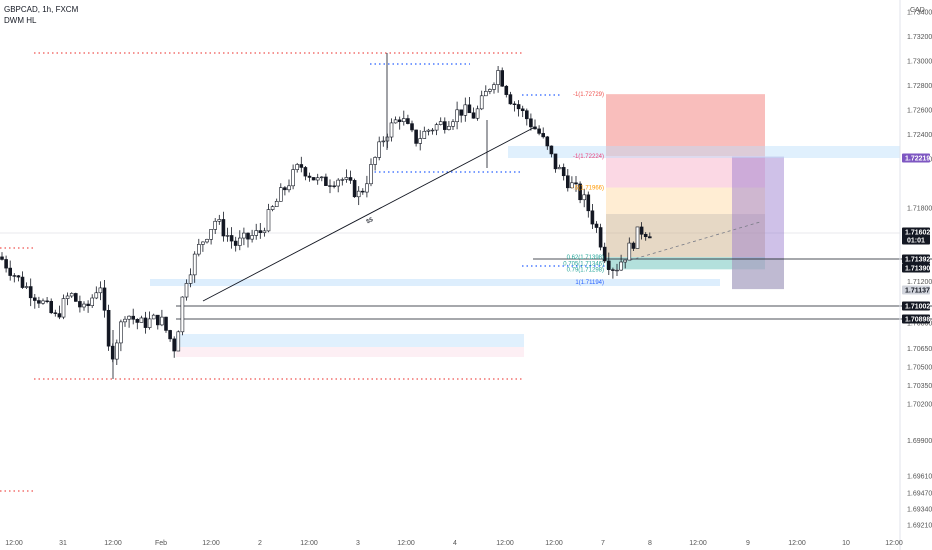 This screenshot has width=932, height=550. I want to click on y-tick-label: 1.71800, so click(919, 208).